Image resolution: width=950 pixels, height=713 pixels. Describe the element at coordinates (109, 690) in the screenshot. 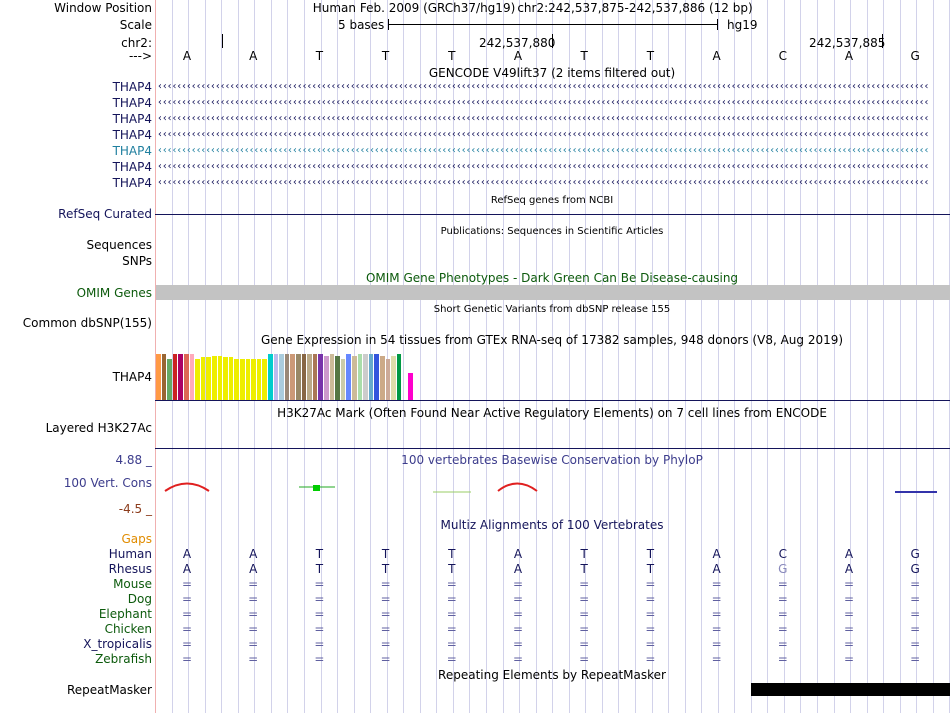

I see `repeatmasker-label: RepeatMasker` at that location.